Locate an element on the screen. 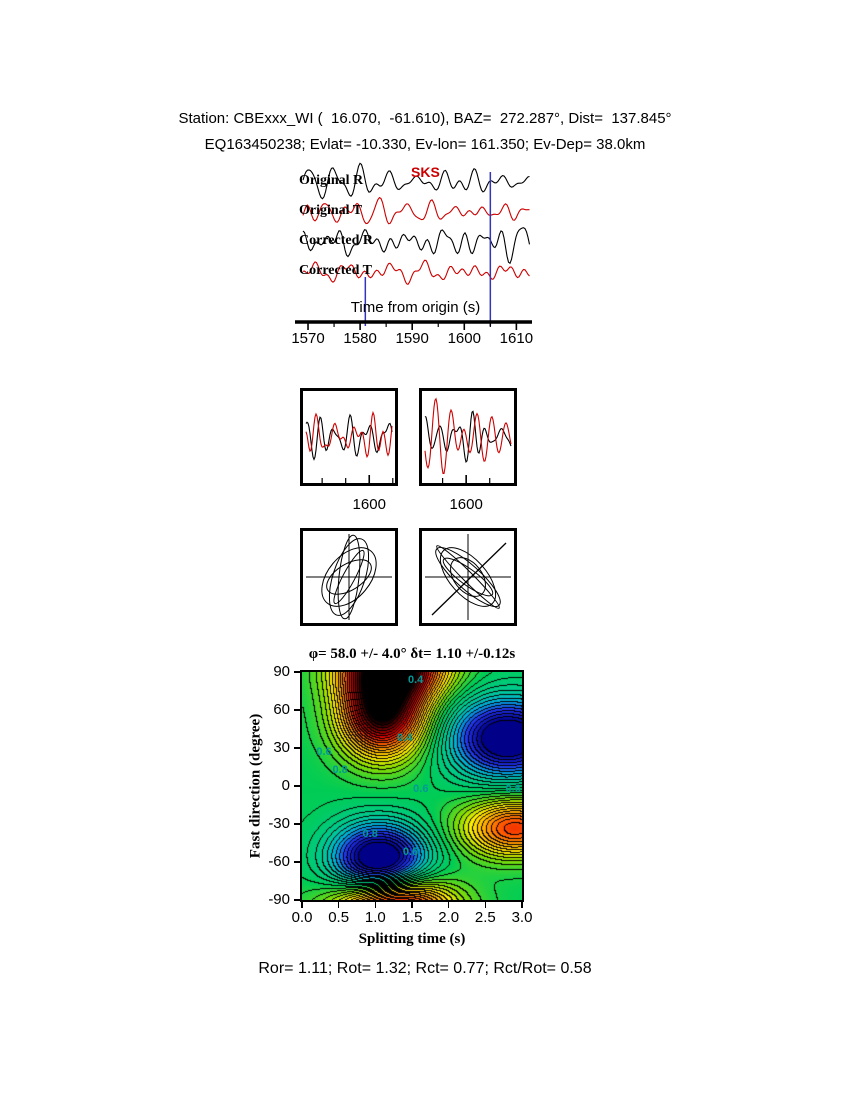 The width and height of the screenshot is (850, 1100). splitting-time-tick-label: 0.0 is located at coordinates (302, 917).